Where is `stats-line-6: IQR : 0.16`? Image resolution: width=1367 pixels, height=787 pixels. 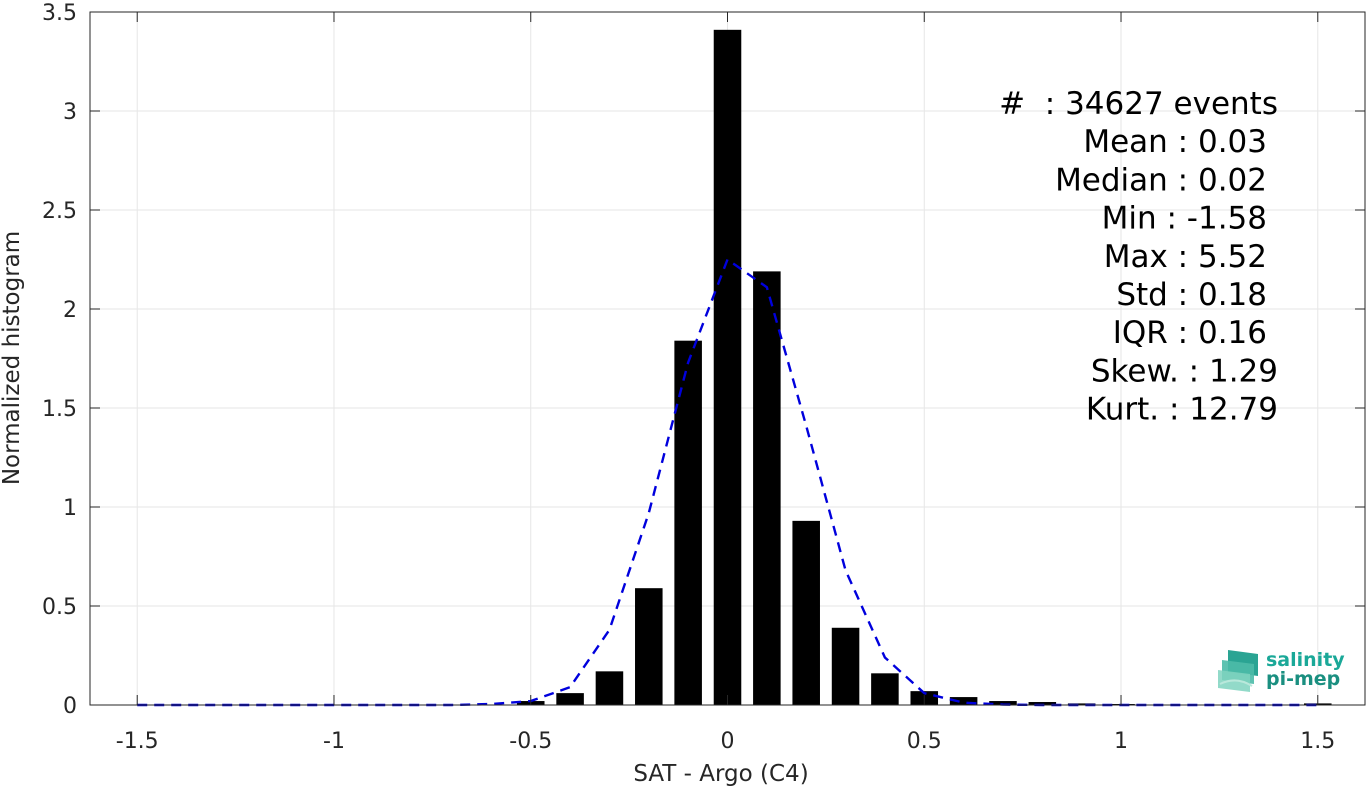 stats-line-6: IQR : 0.16 is located at coordinates (1190, 333).